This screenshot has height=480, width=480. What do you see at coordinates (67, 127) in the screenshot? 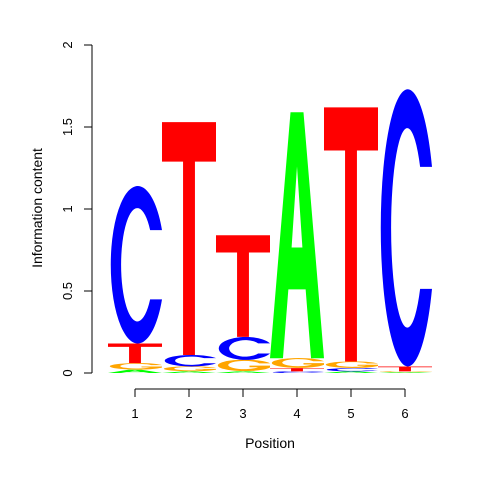
I see `y-tick-label: 1.5` at bounding box center [67, 127].